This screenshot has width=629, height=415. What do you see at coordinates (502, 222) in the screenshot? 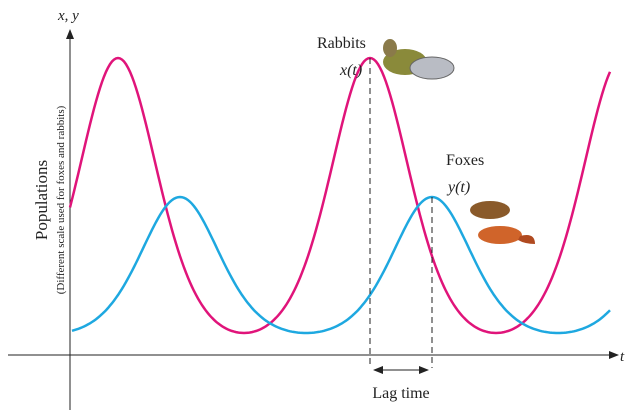
I see `fox-illustration` at bounding box center [502, 222].